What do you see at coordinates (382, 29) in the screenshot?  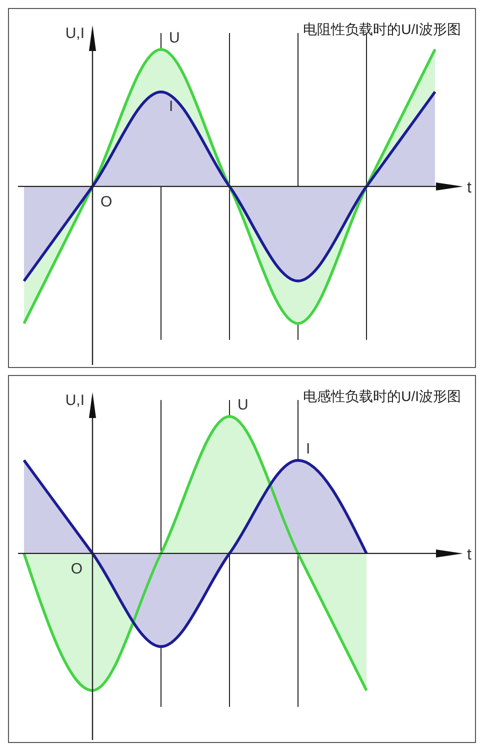 I see `chart-title: 电阻性负载时的U/I波形图` at bounding box center [382, 29].